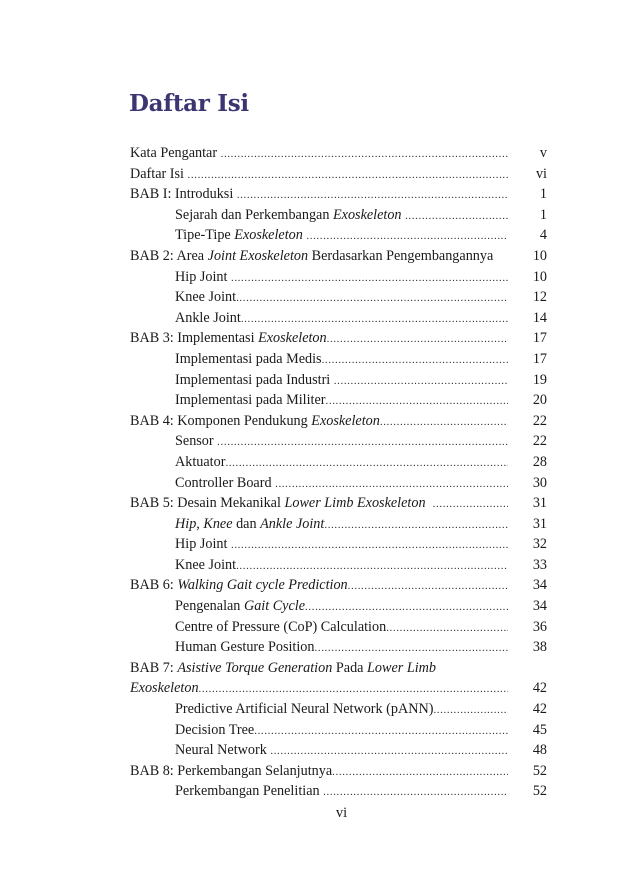 The image size is (633, 890). What do you see at coordinates (280, 627) in the screenshot?
I see `toc-entry-label: Centre of Pressure (CoP) Calculation` at bounding box center [280, 627].